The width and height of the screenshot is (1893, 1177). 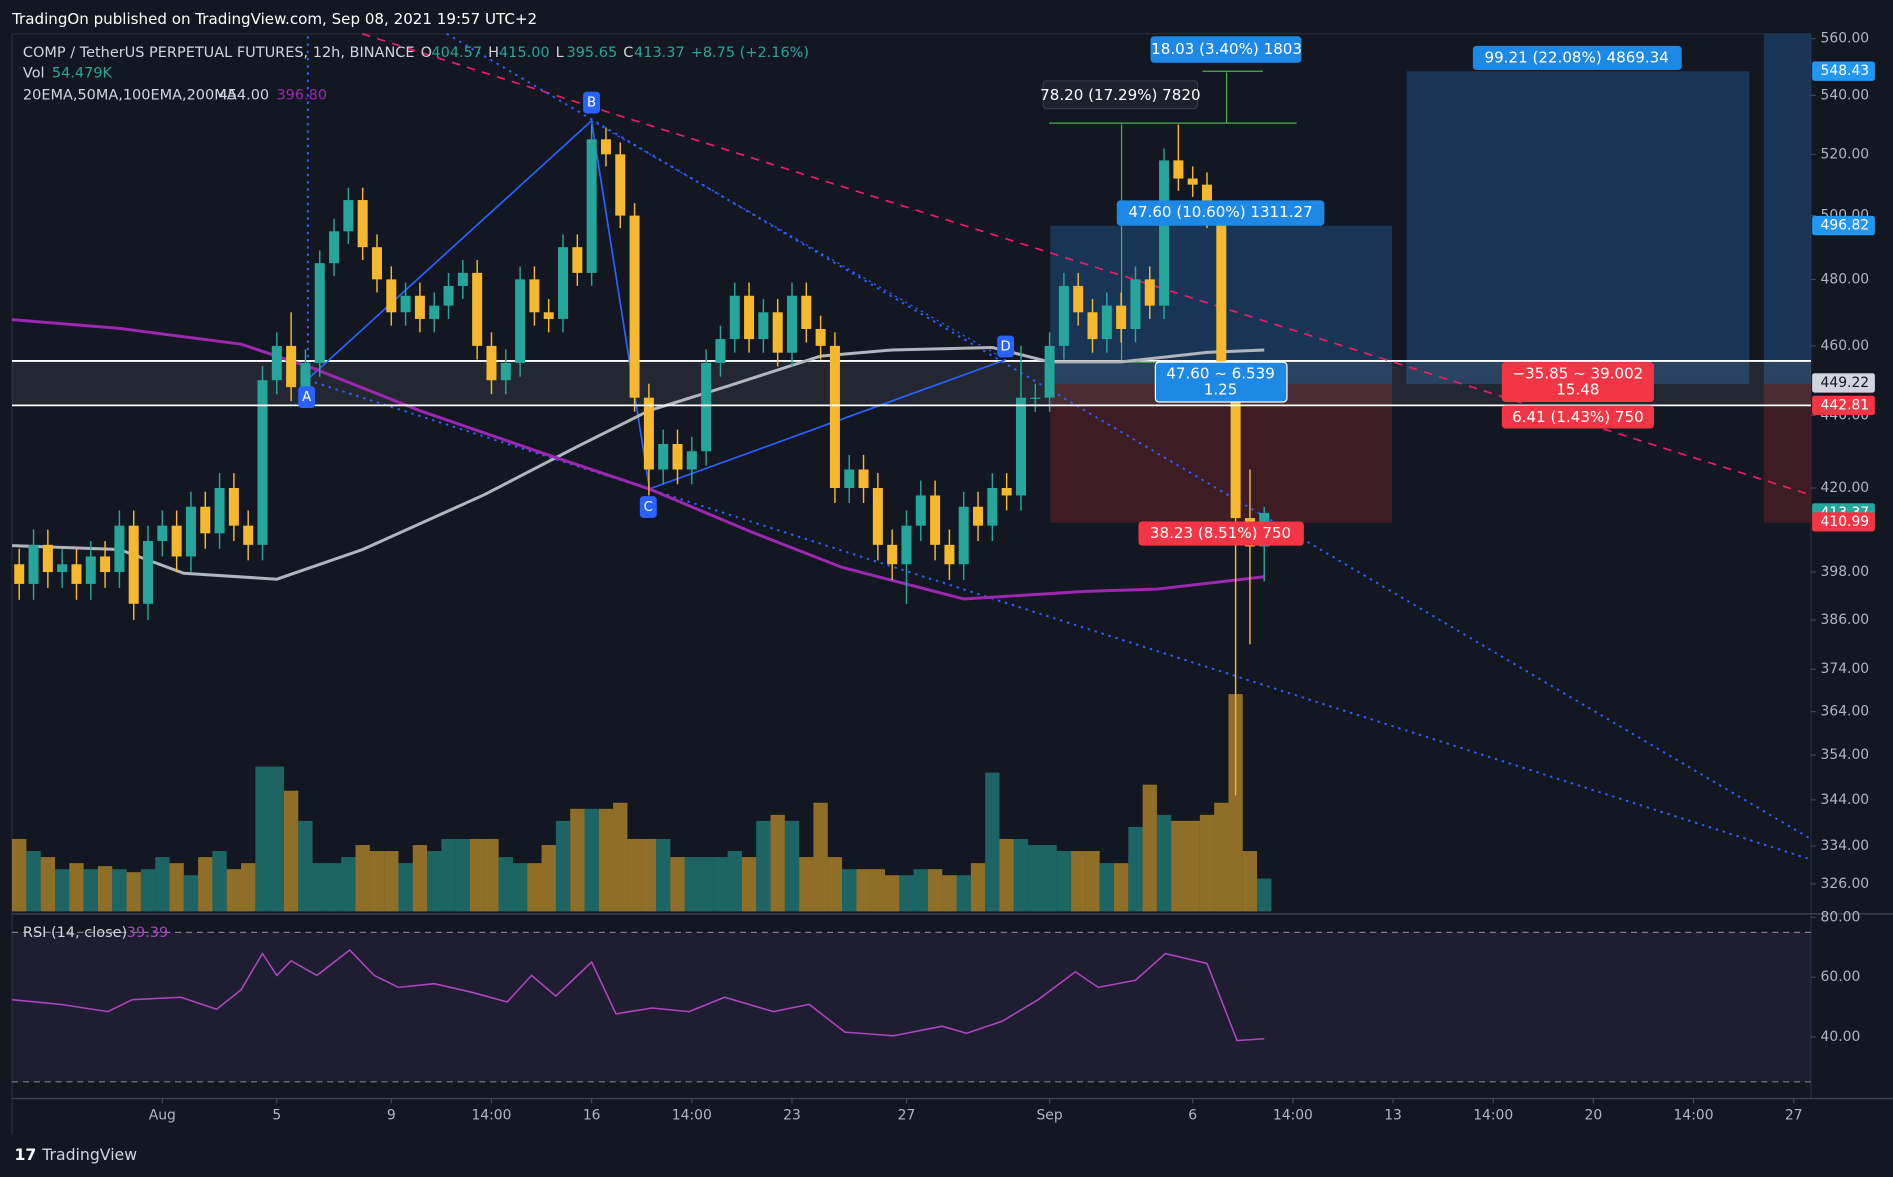 What do you see at coordinates (82, 74) in the screenshot?
I see `volume-value: 54.479K` at bounding box center [82, 74].